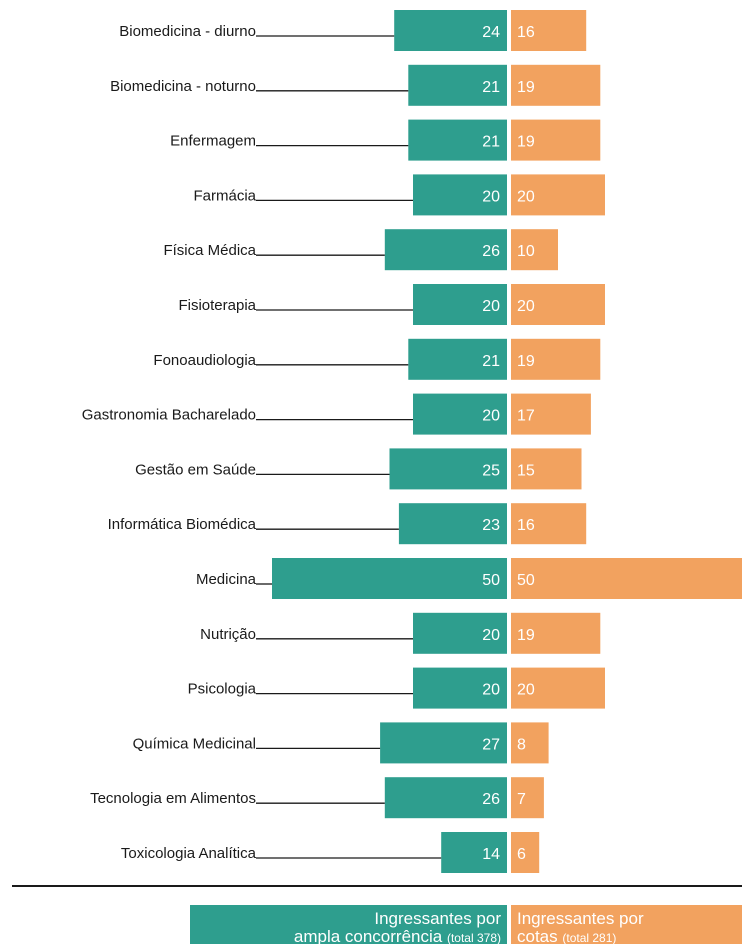  Describe the element at coordinates (437, 918) in the screenshot. I see `legend-ampla-line1: Ingressantes por` at that location.